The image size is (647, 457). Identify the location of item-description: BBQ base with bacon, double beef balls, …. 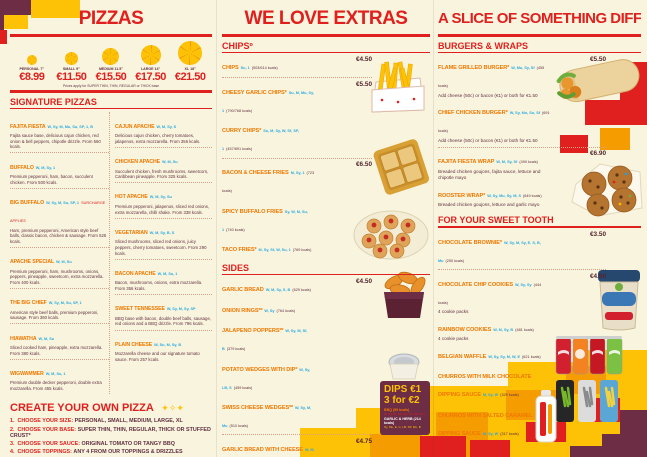
(163, 321).